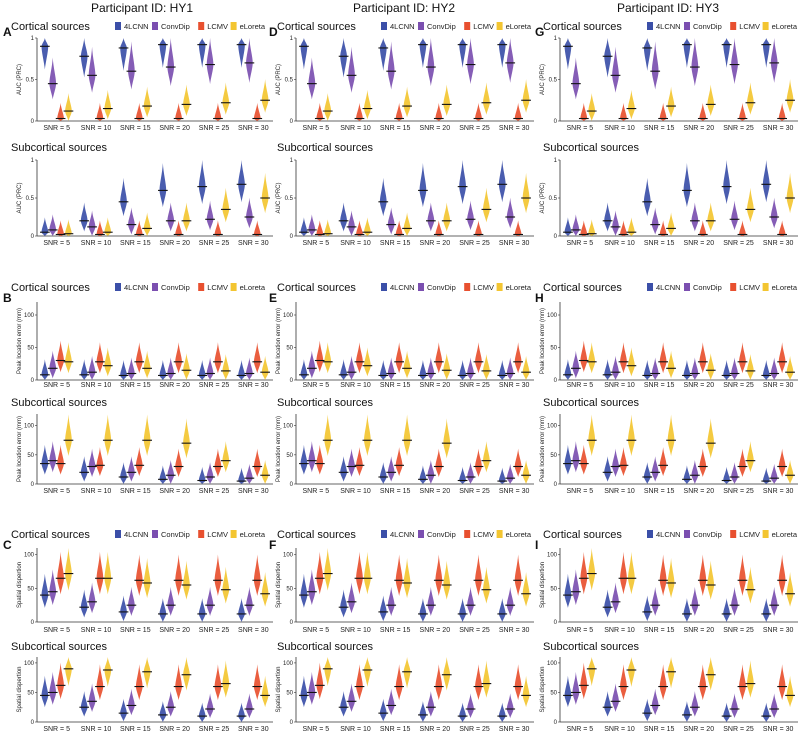 This screenshot has width=800, height=743. What do you see at coordinates (543, 585) in the screenshot?
I see `y-axis-label: Spatial dispertion` at bounding box center [543, 585].